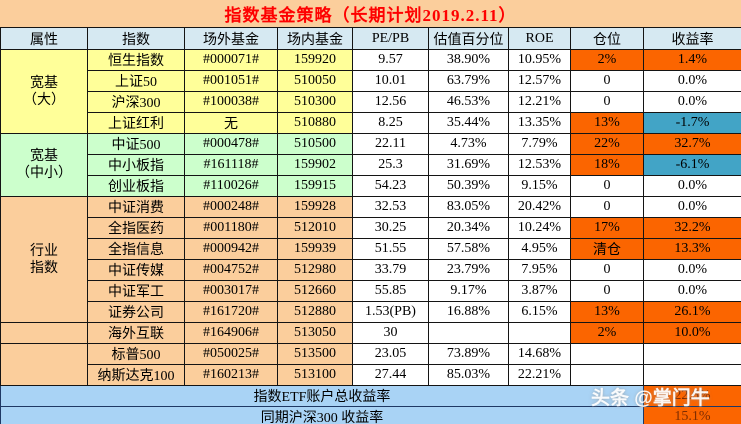  I want to click on roe-cell: 14.68%, so click(539, 354).